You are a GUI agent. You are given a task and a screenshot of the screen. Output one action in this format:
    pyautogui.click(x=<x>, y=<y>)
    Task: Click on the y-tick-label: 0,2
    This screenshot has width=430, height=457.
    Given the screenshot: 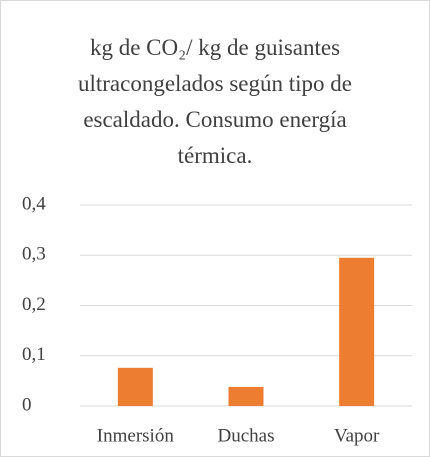 What is the action you would take?
    pyautogui.click(x=34, y=304)
    